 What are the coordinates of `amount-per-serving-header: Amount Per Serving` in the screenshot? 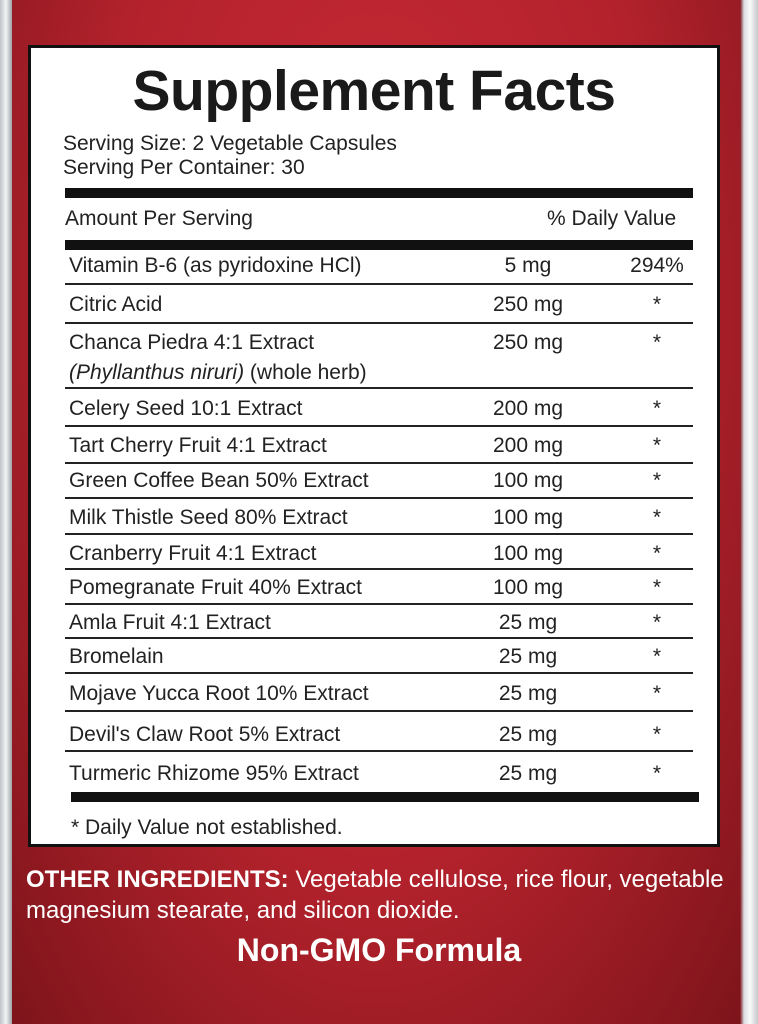 It's located at (159, 218).